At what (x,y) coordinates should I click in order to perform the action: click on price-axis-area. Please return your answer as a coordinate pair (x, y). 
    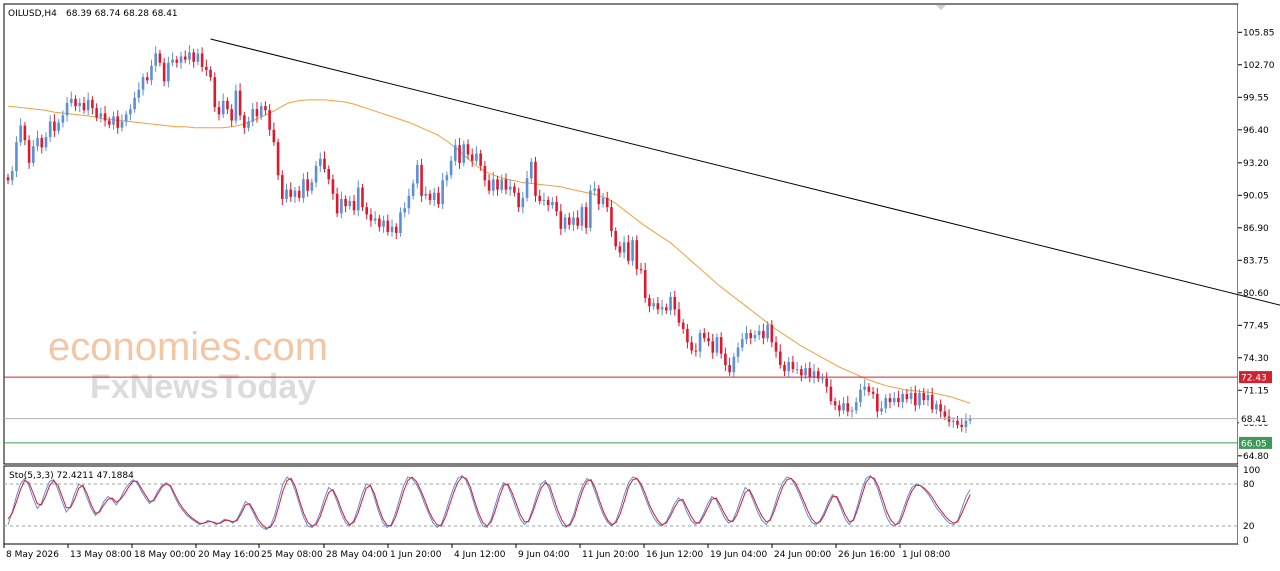
    Looking at the image, I should click on (1257, 274).